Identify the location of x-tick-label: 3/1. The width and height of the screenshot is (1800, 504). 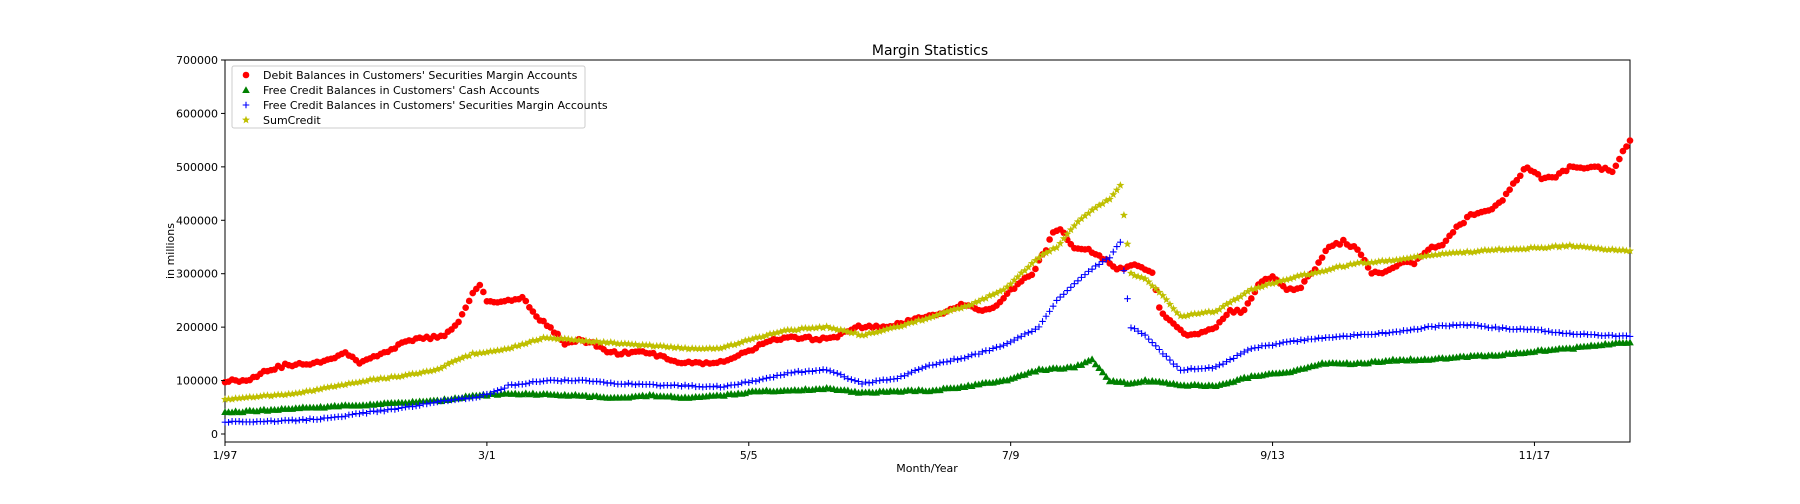
(487, 455).